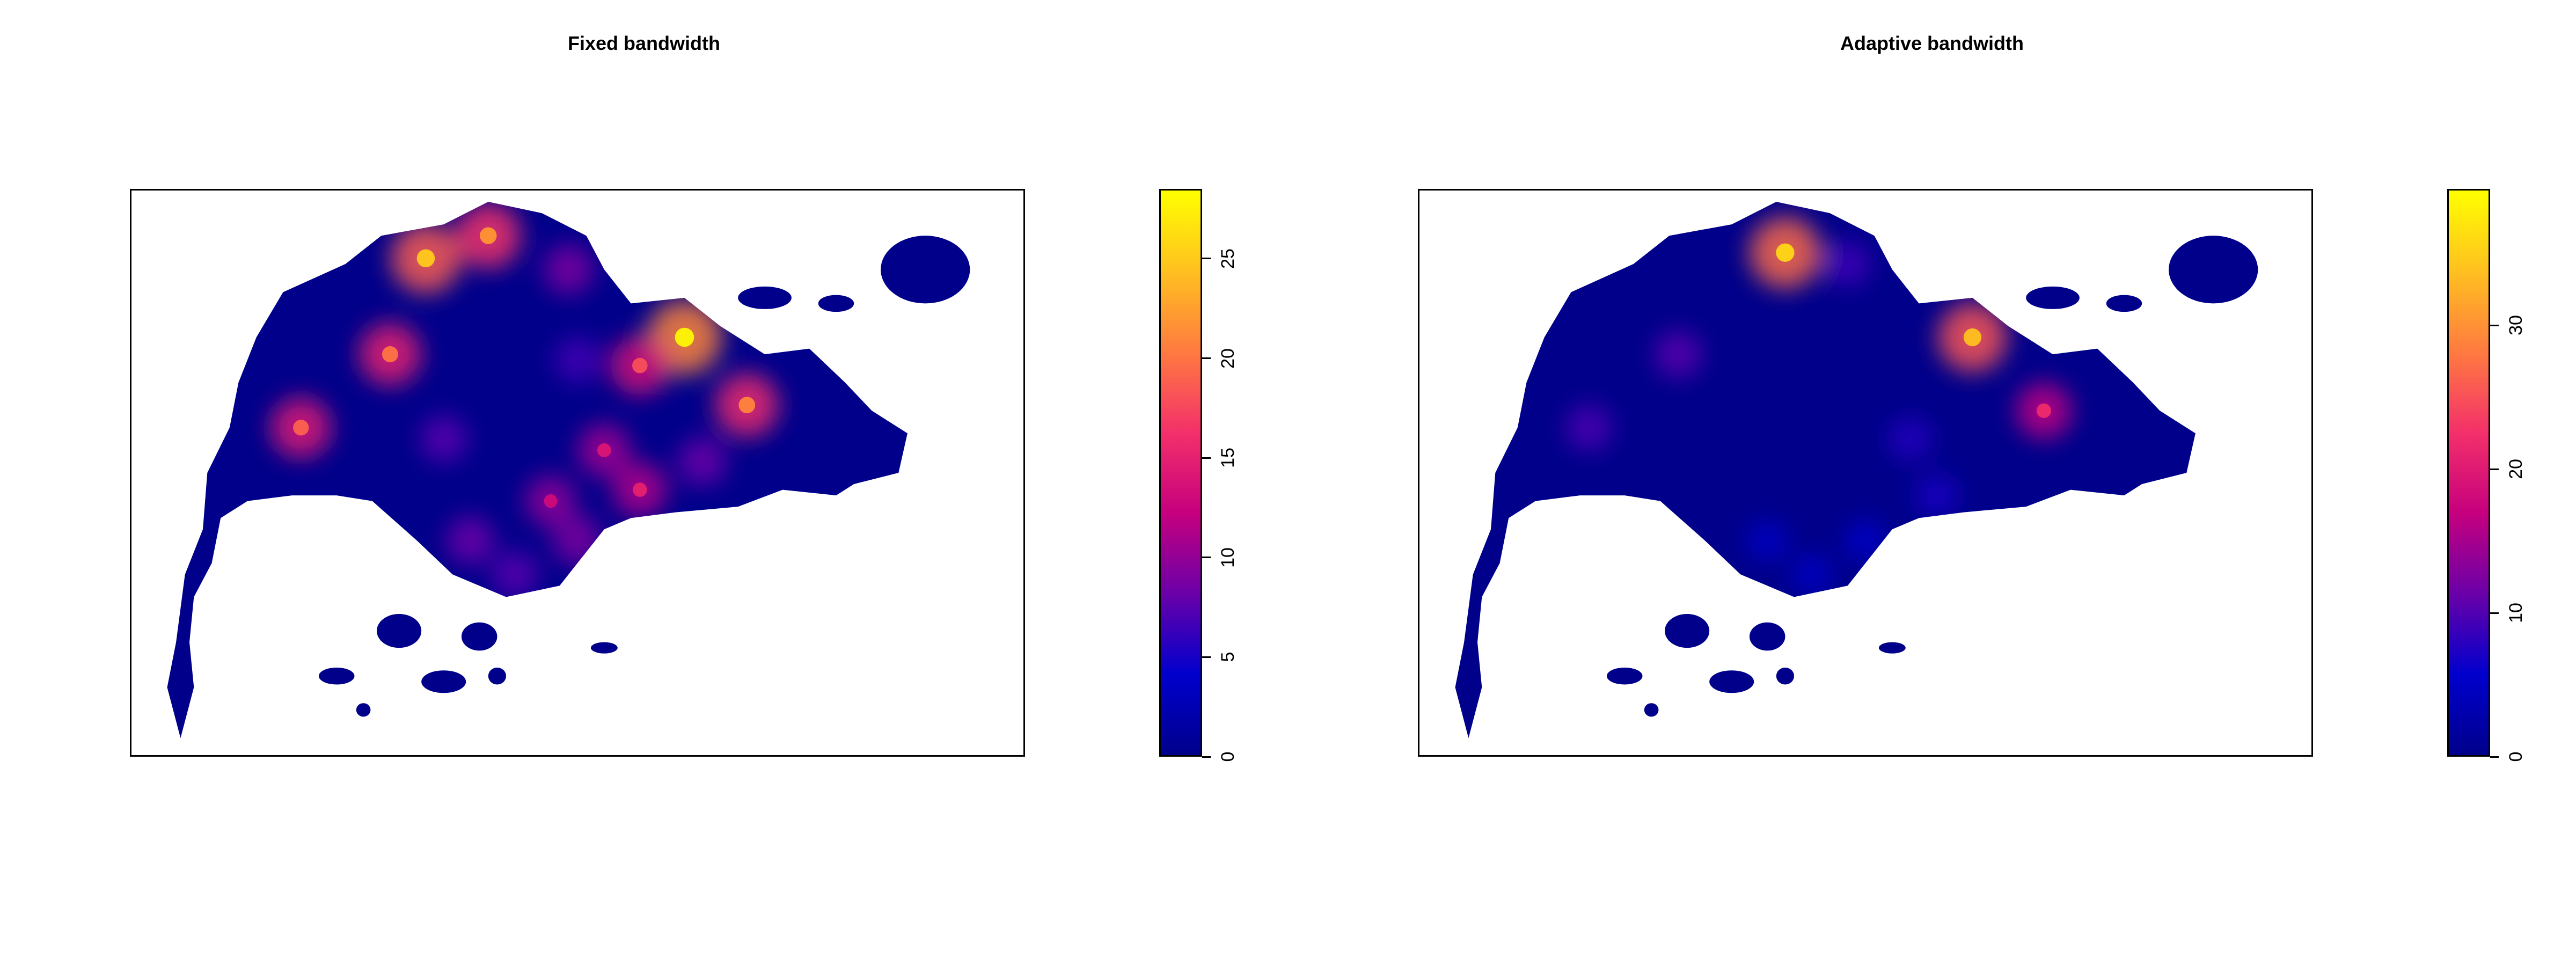 Image resolution: width=2576 pixels, height=966 pixels. What do you see at coordinates (1932, 43) in the screenshot?
I see `panel-title: Adaptive bandwidth` at bounding box center [1932, 43].